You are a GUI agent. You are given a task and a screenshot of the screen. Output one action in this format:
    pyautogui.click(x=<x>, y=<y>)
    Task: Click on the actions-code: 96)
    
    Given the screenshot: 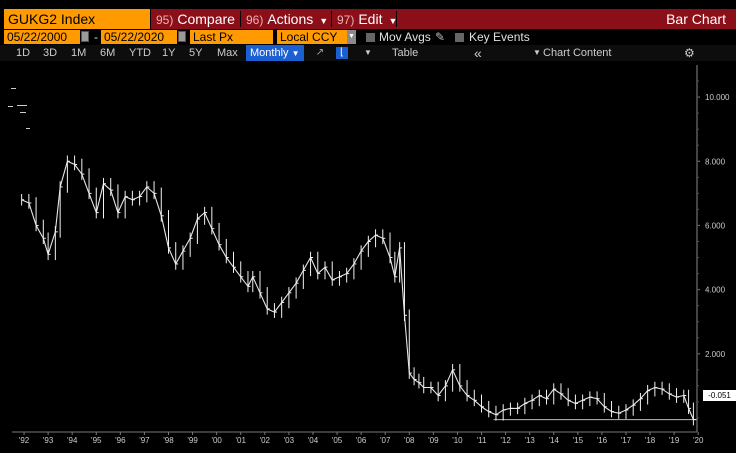 What is the action you would take?
    pyautogui.click(x=255, y=20)
    